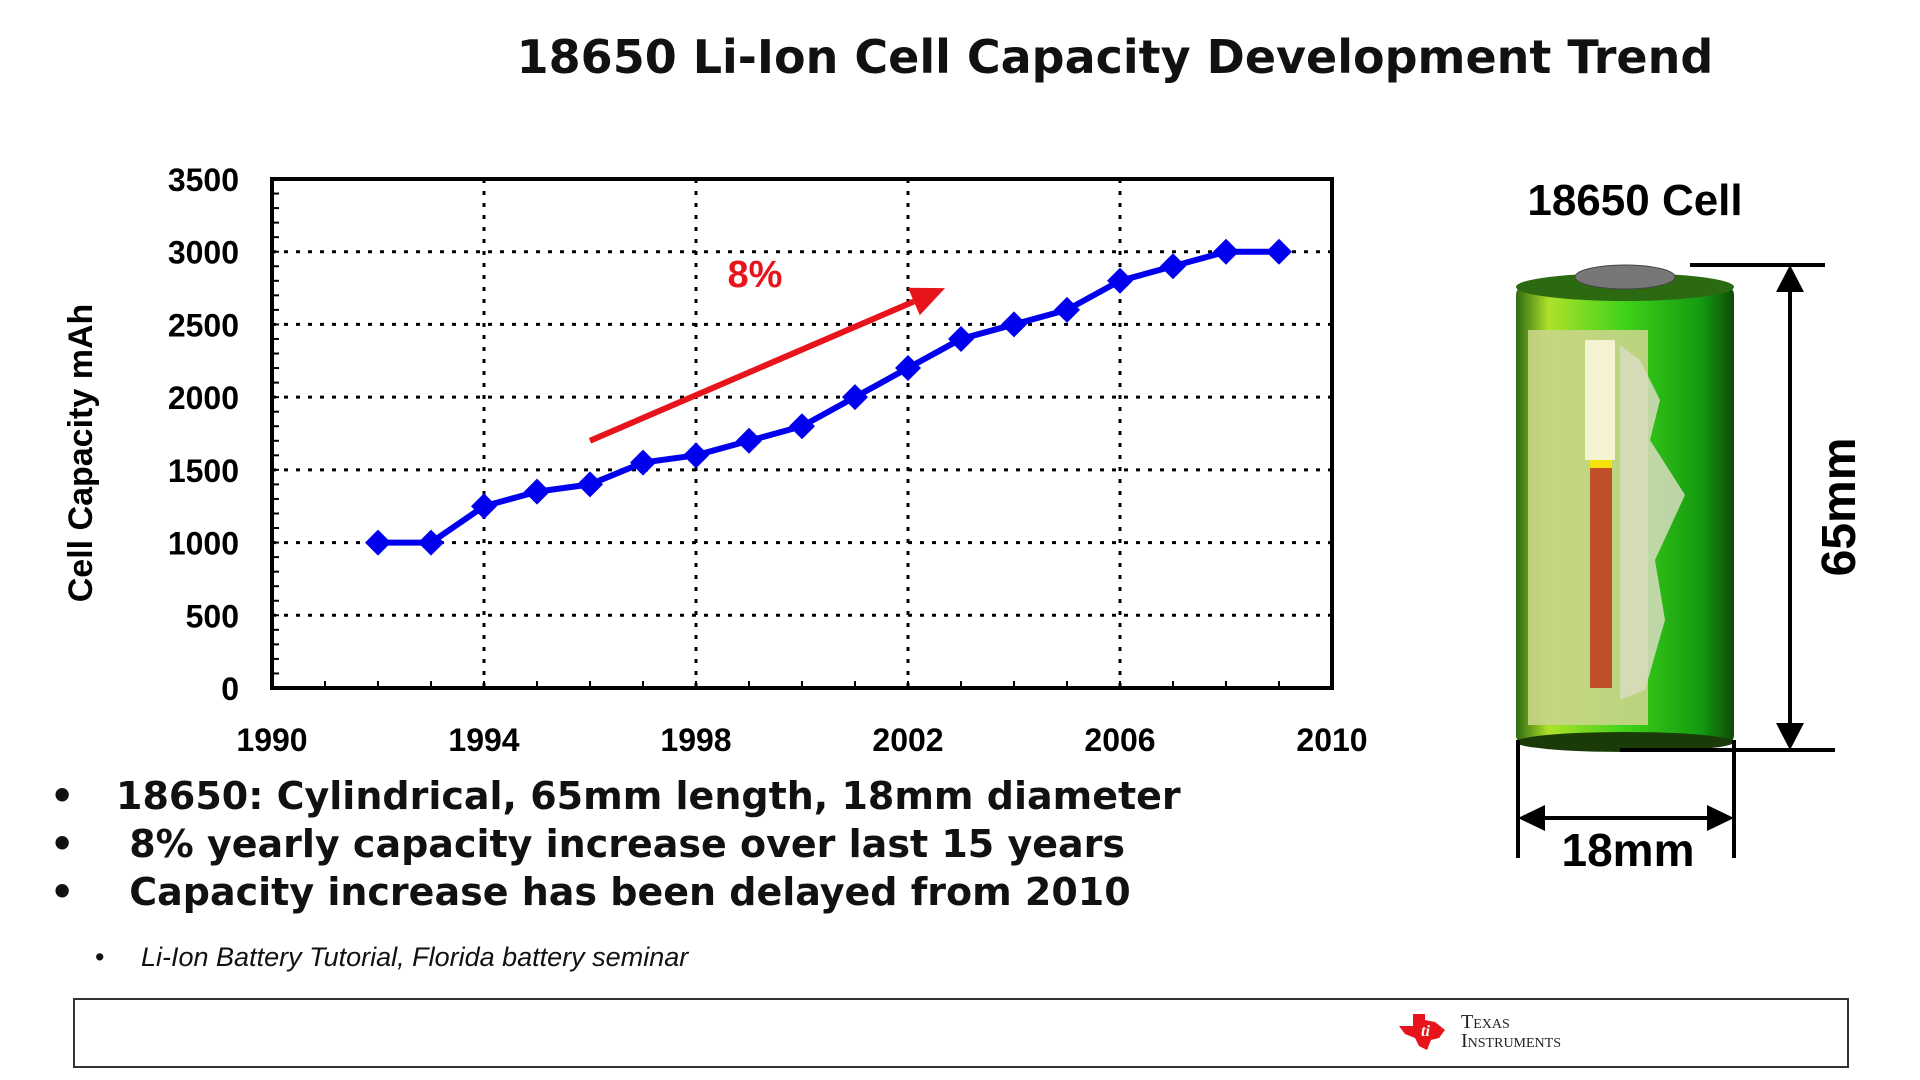  What do you see at coordinates (755, 275) in the screenshot?
I see `trend-label: 8%` at bounding box center [755, 275].